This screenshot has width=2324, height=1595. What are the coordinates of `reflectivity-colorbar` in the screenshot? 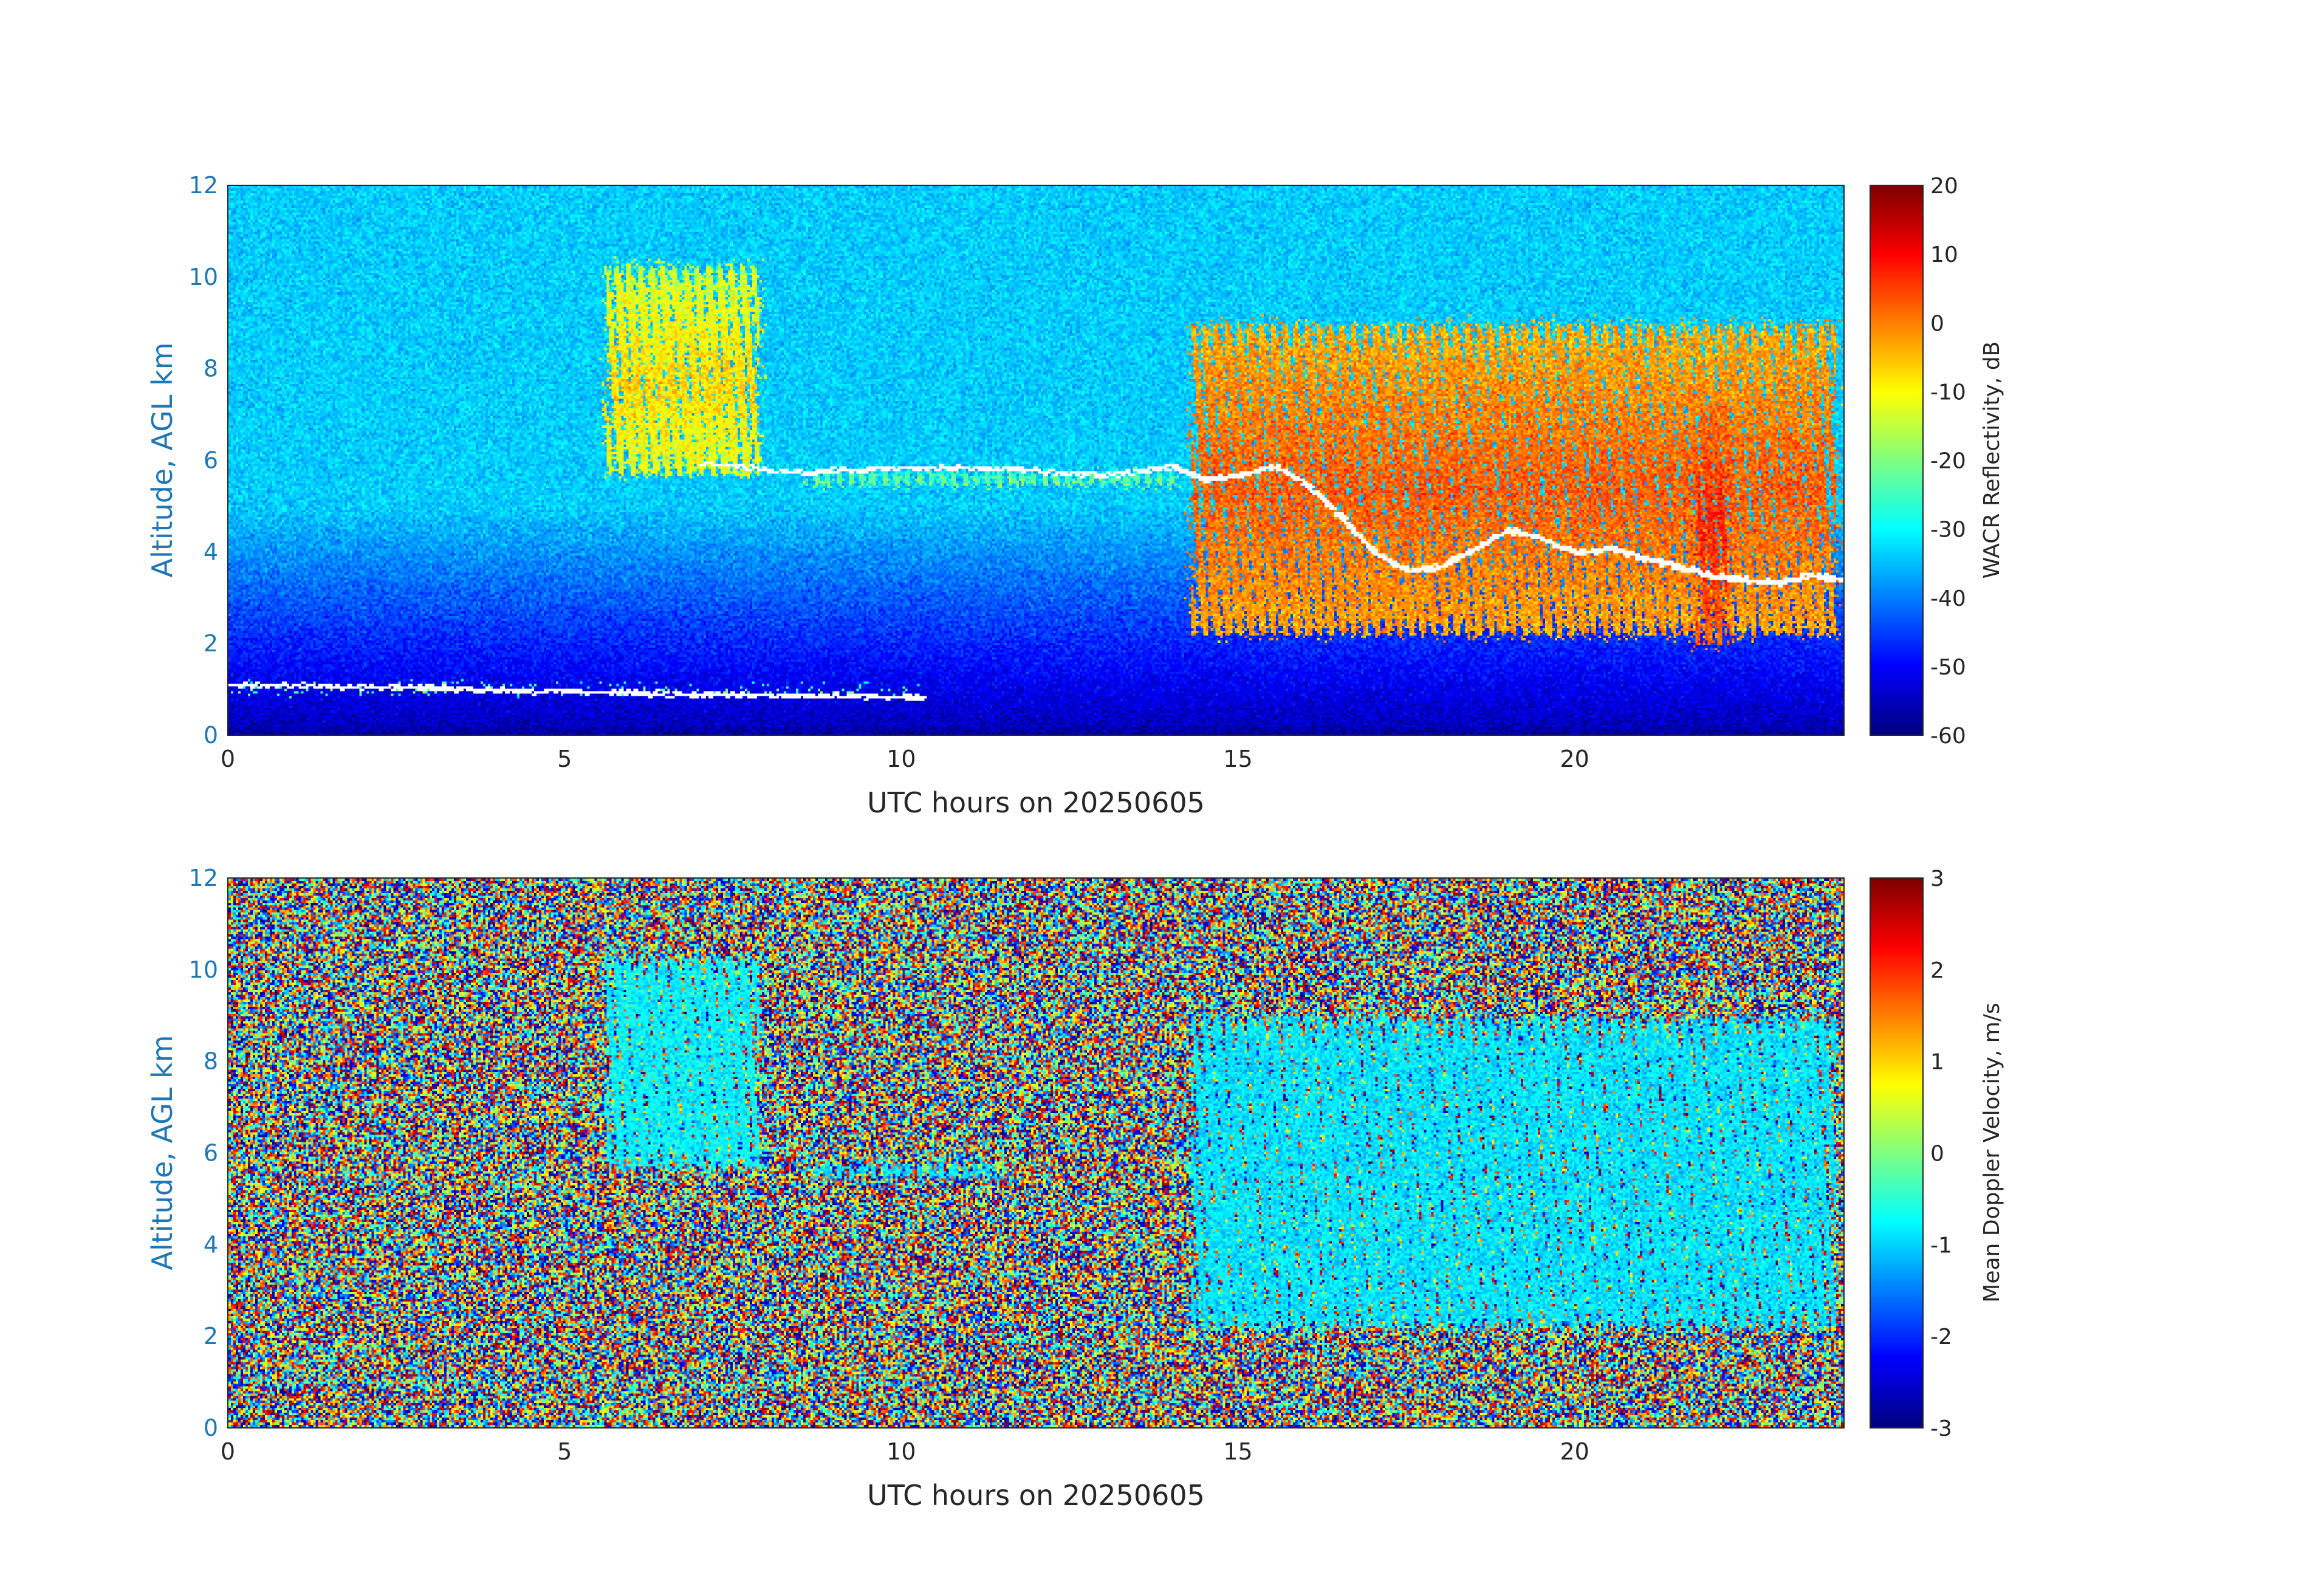 It's located at (1896, 460).